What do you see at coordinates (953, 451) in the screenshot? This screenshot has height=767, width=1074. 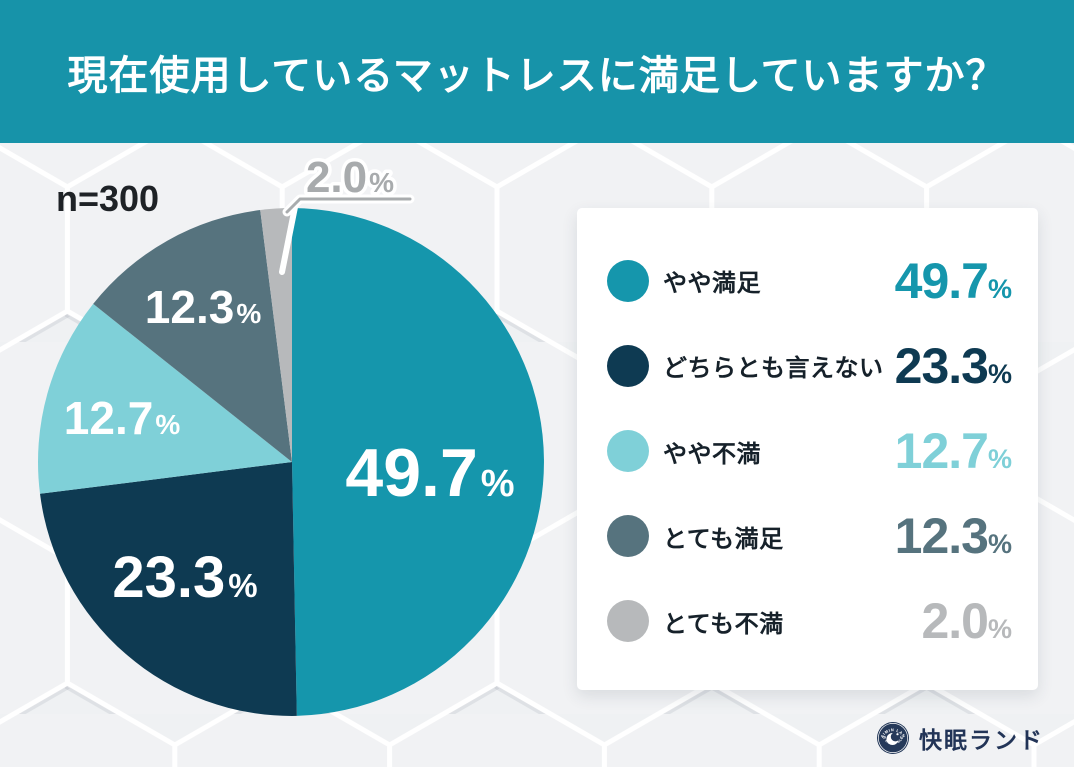 I see `legend-value: 12.7%` at bounding box center [953, 451].